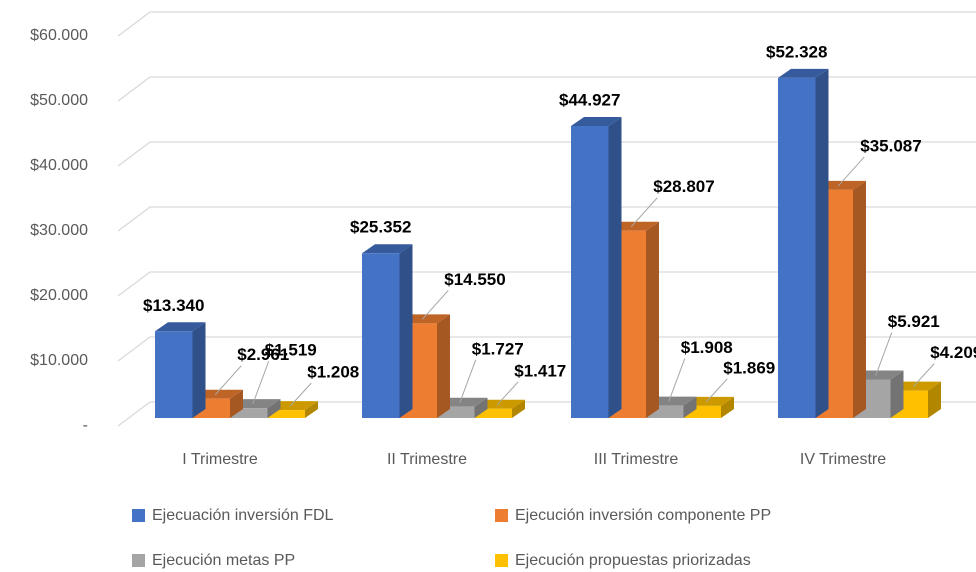  What do you see at coordinates (707, 347) in the screenshot?
I see `data-label: $1.908` at bounding box center [707, 347].